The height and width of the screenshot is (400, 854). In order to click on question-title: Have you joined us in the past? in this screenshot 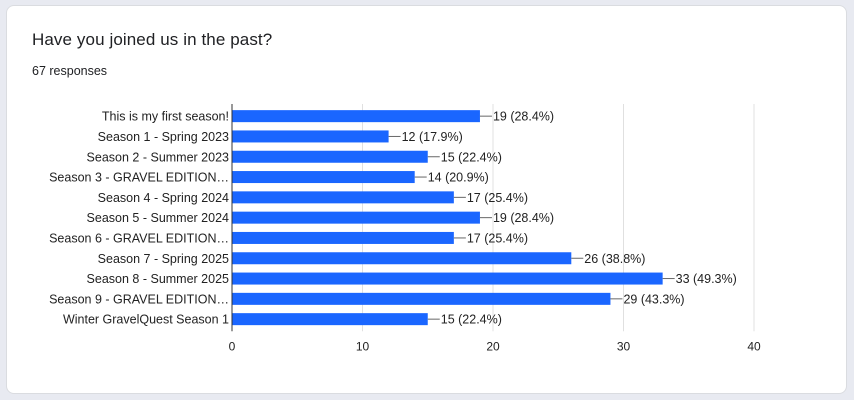, I will do `click(152, 39)`.